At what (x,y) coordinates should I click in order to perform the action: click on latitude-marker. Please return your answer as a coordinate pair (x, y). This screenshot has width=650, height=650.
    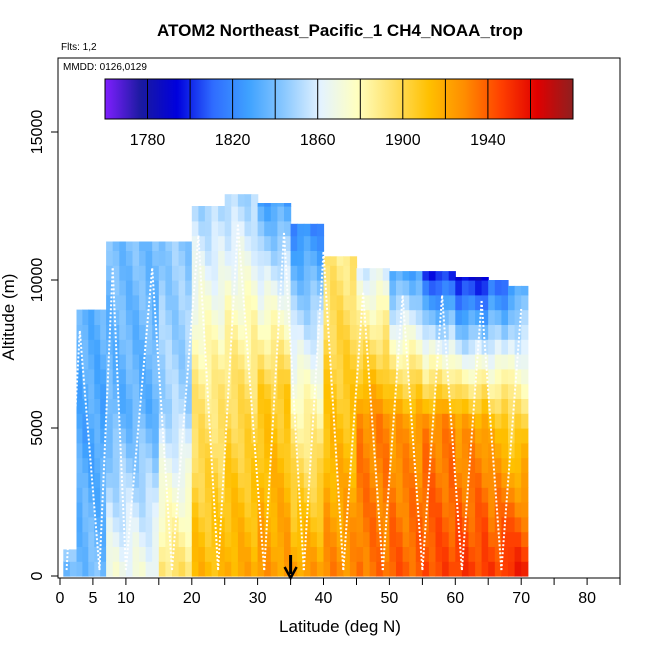
    Looking at the image, I should click on (290, 568).